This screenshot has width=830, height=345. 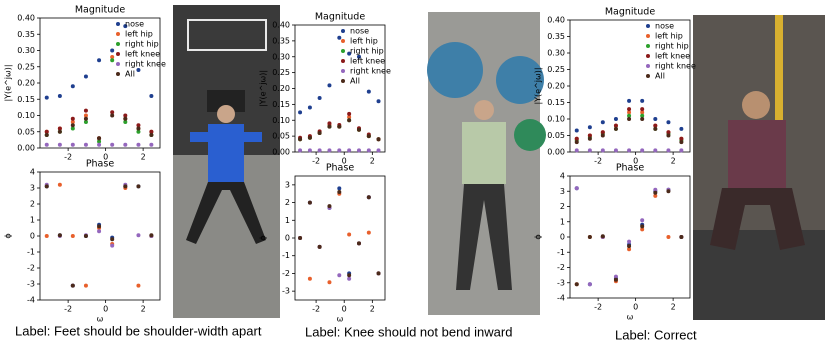 I want to click on y-tick-label: 2, so click(x=287, y=202).